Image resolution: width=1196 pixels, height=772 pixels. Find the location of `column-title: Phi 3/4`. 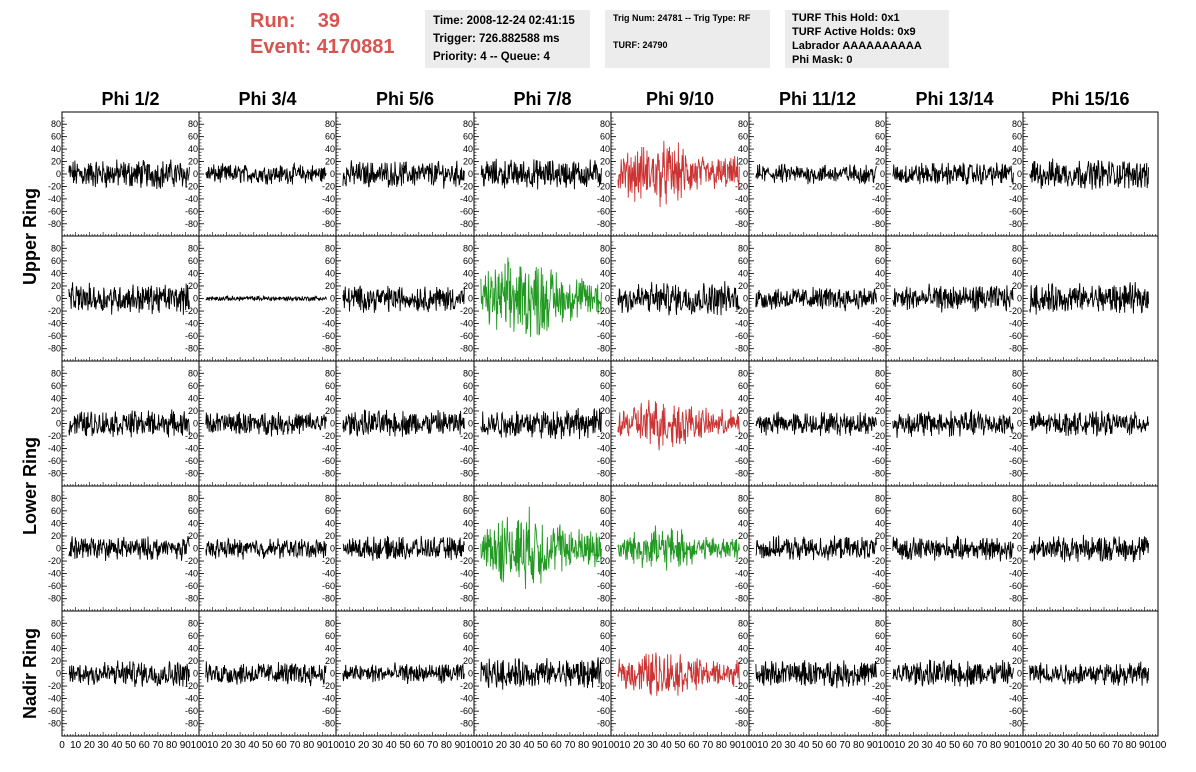

column-title: Phi 3/4 is located at coordinates (267, 99).